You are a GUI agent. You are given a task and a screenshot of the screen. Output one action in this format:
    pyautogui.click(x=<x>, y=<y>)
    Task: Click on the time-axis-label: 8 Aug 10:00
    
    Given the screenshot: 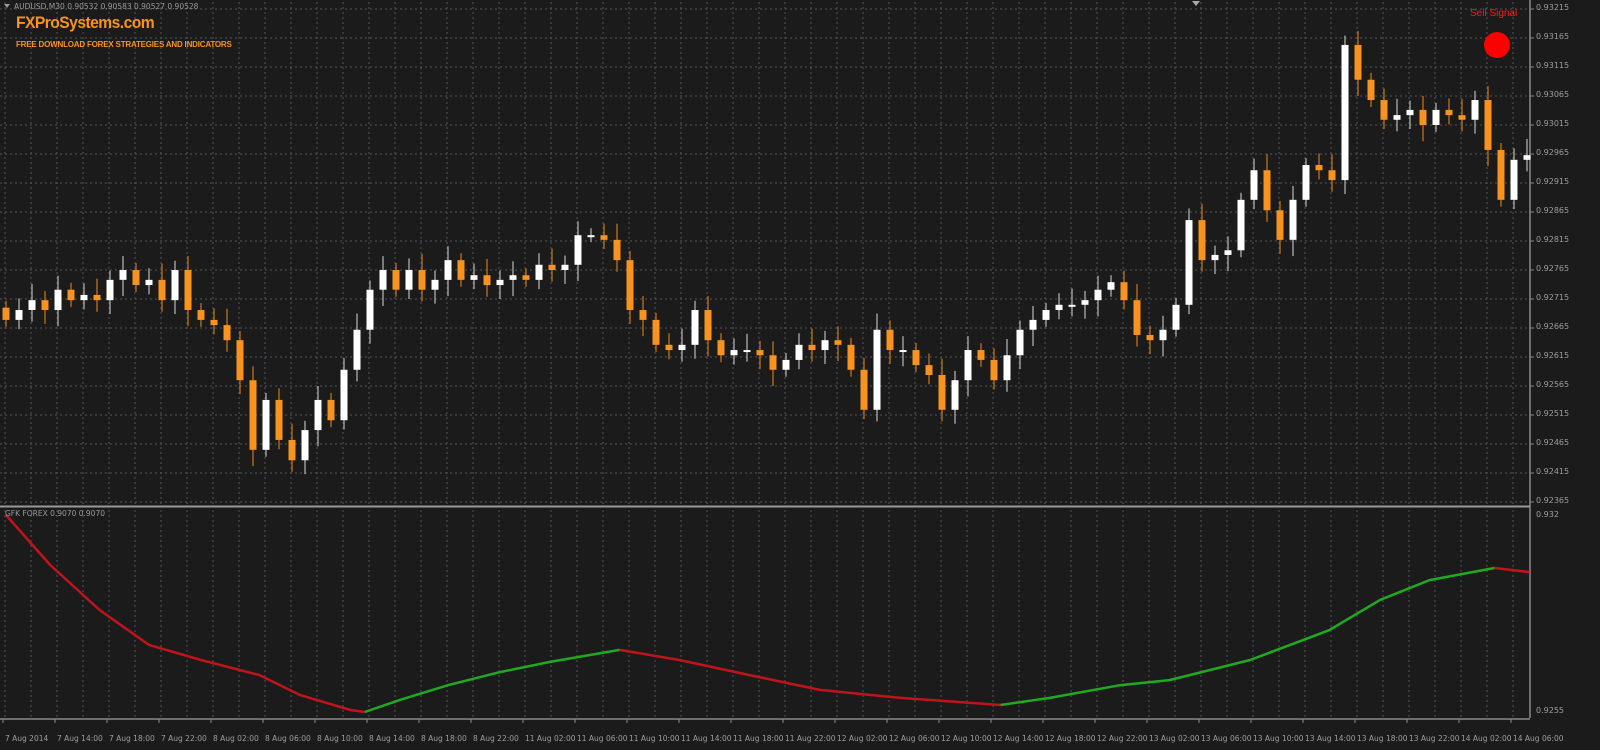 What is the action you would take?
    pyautogui.click(x=340, y=738)
    